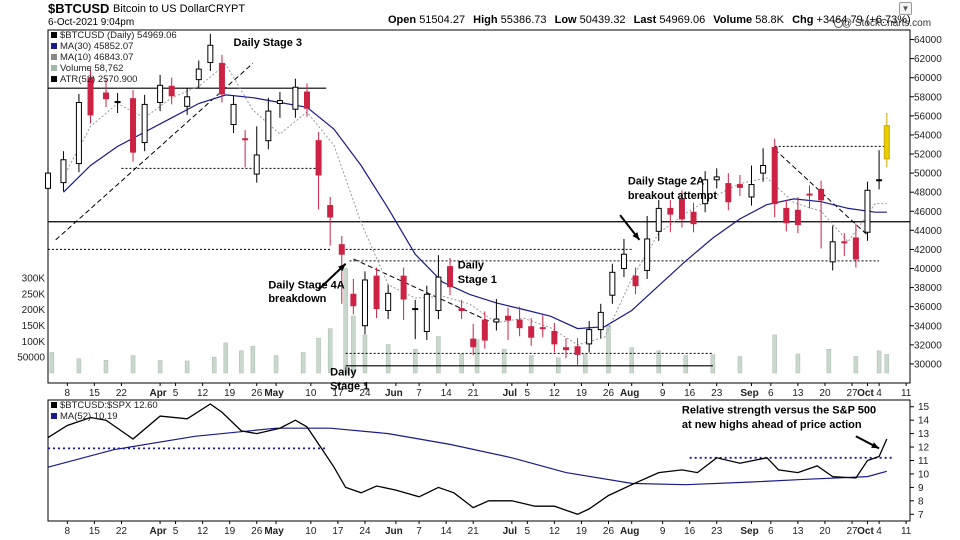  I want to click on annotation-arrow-head, so click(342, 267).